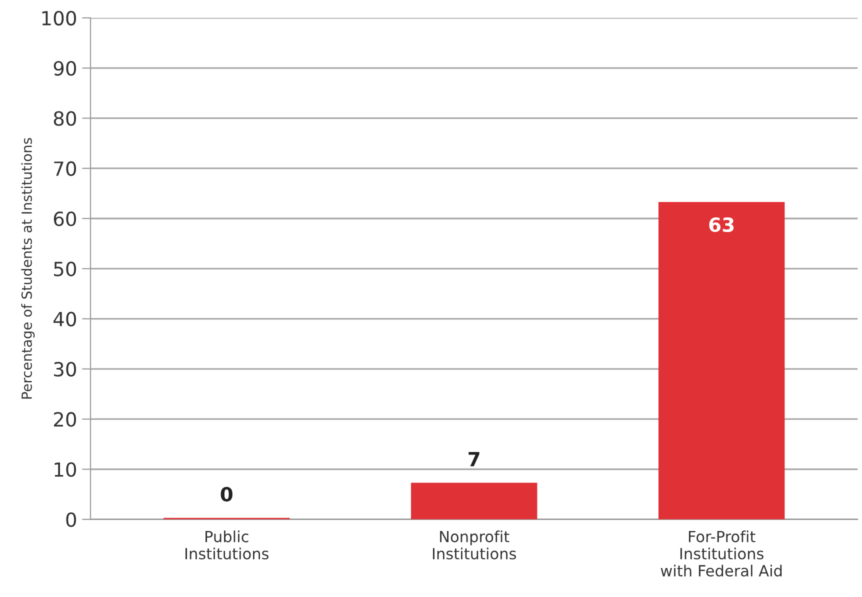 The image size is (862, 597). Describe the element at coordinates (65, 218) in the screenshot. I see `y-tick-label: 60` at that location.